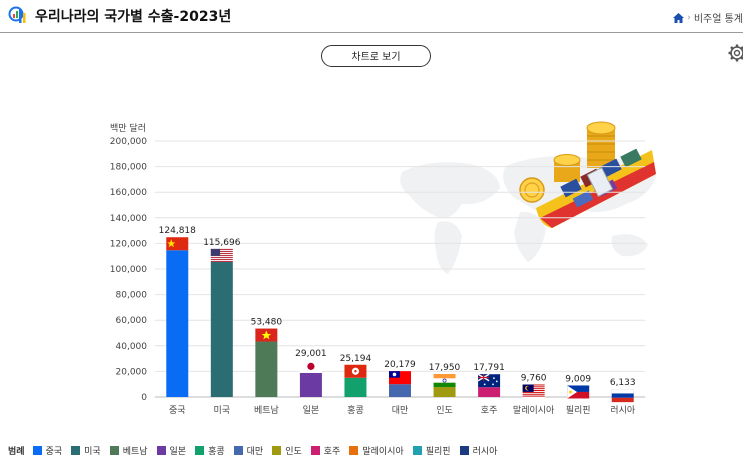  What do you see at coordinates (438, 451) in the screenshot?
I see `legend-label: 필리핀` at bounding box center [438, 451].